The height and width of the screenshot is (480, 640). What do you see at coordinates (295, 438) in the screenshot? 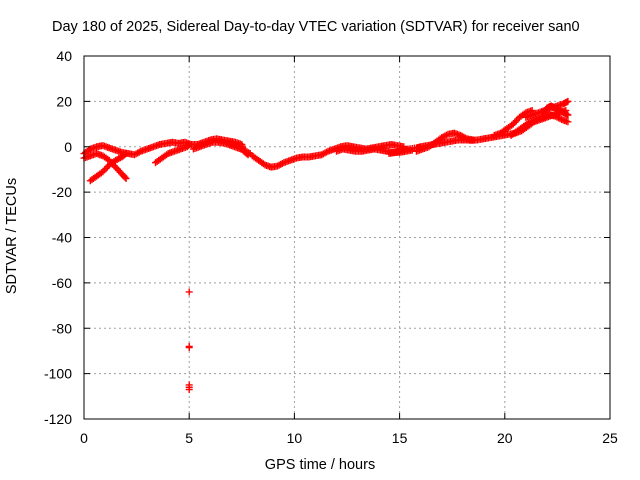
I see `x-tick-label: 10` at bounding box center [295, 438].